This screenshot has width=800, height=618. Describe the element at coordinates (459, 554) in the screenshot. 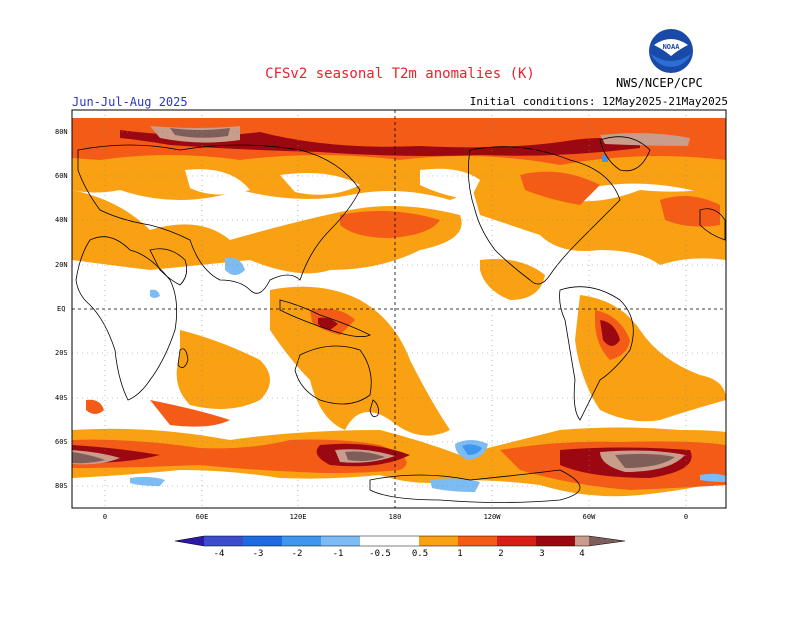

I see `colorbar-tick: 1` at that location.